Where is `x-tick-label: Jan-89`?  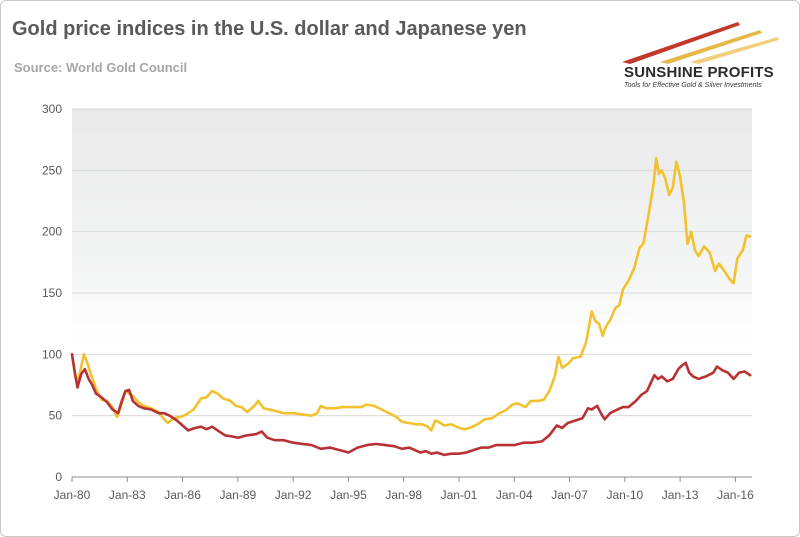 x-tick-label: Jan-89 is located at coordinates (238, 495).